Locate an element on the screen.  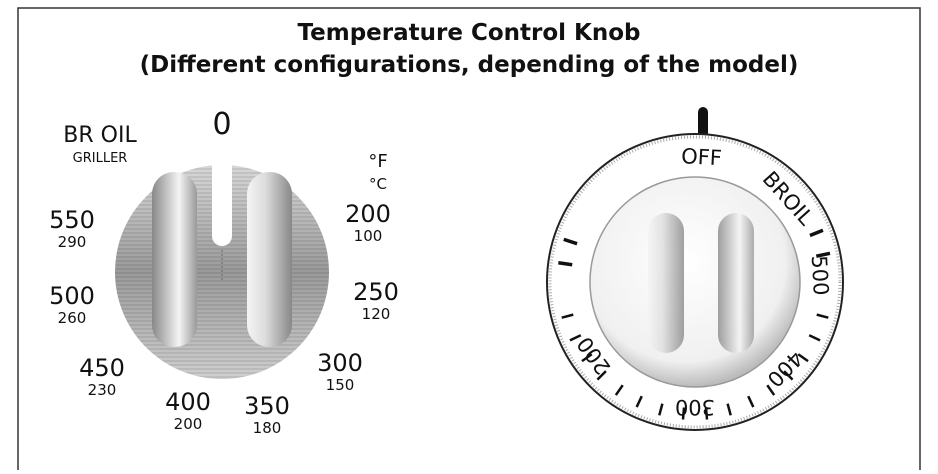
zero-label: 0 is located at coordinates (221, 124).